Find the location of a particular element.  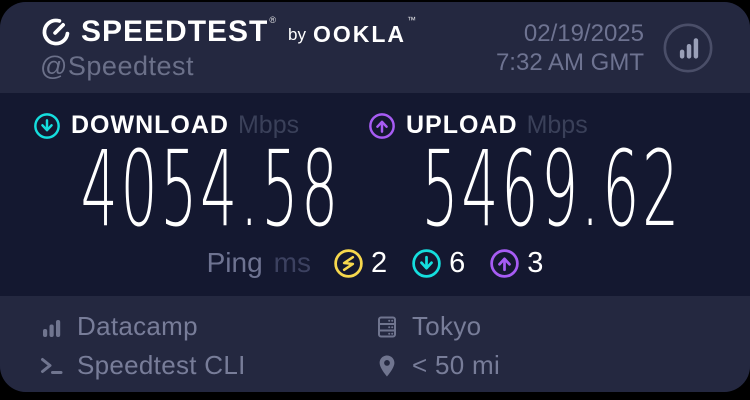

footer-left-column: Datacamp Speedtest CLI is located at coordinates (143, 350).